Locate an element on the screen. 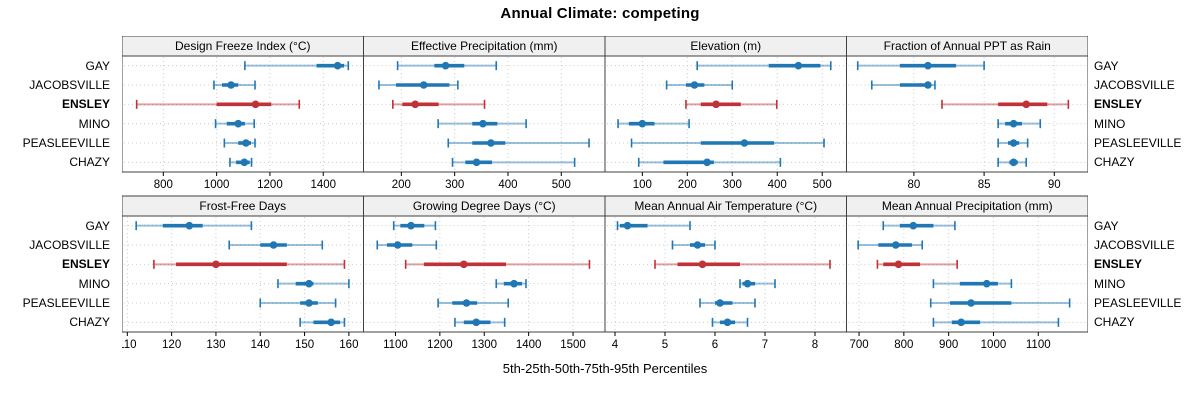 This screenshot has width=1200, height=400. tick-label: 1000 is located at coordinates (994, 345).